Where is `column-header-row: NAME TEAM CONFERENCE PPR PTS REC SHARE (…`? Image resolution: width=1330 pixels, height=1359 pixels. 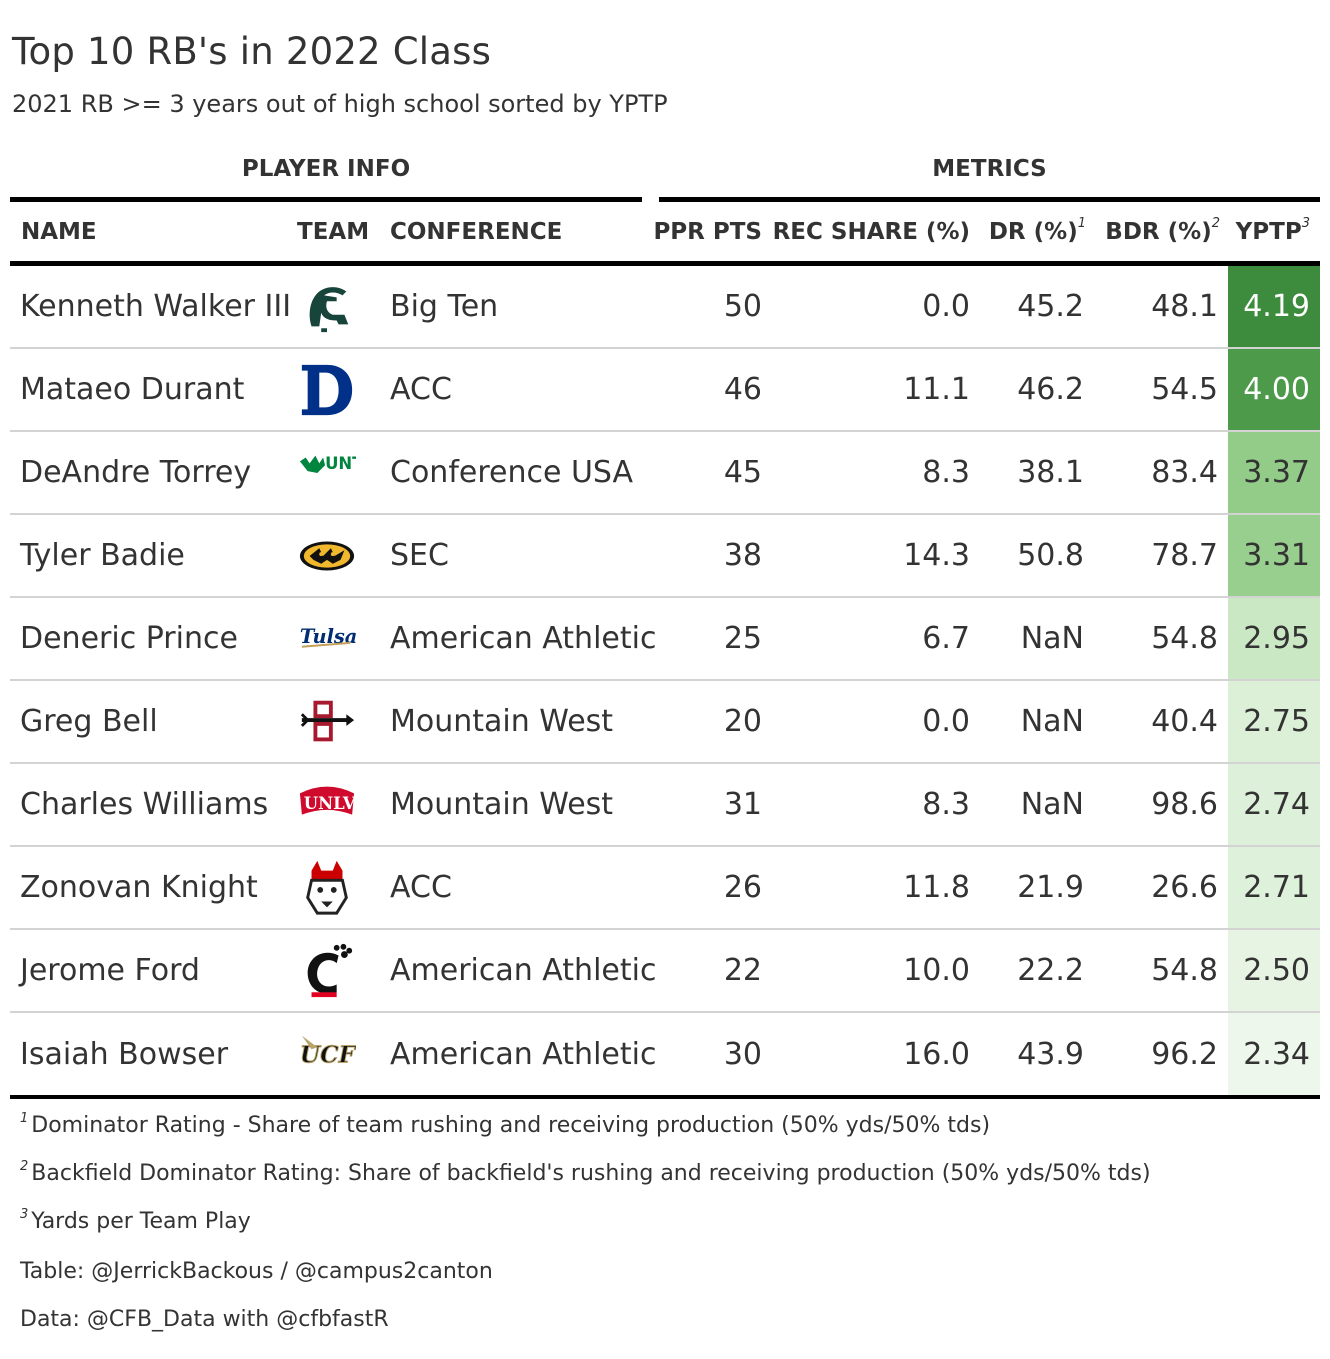
column-header-row: NAME TEAM CONFERENCE PPR PTS REC SHARE (… is located at coordinates (665, 231).